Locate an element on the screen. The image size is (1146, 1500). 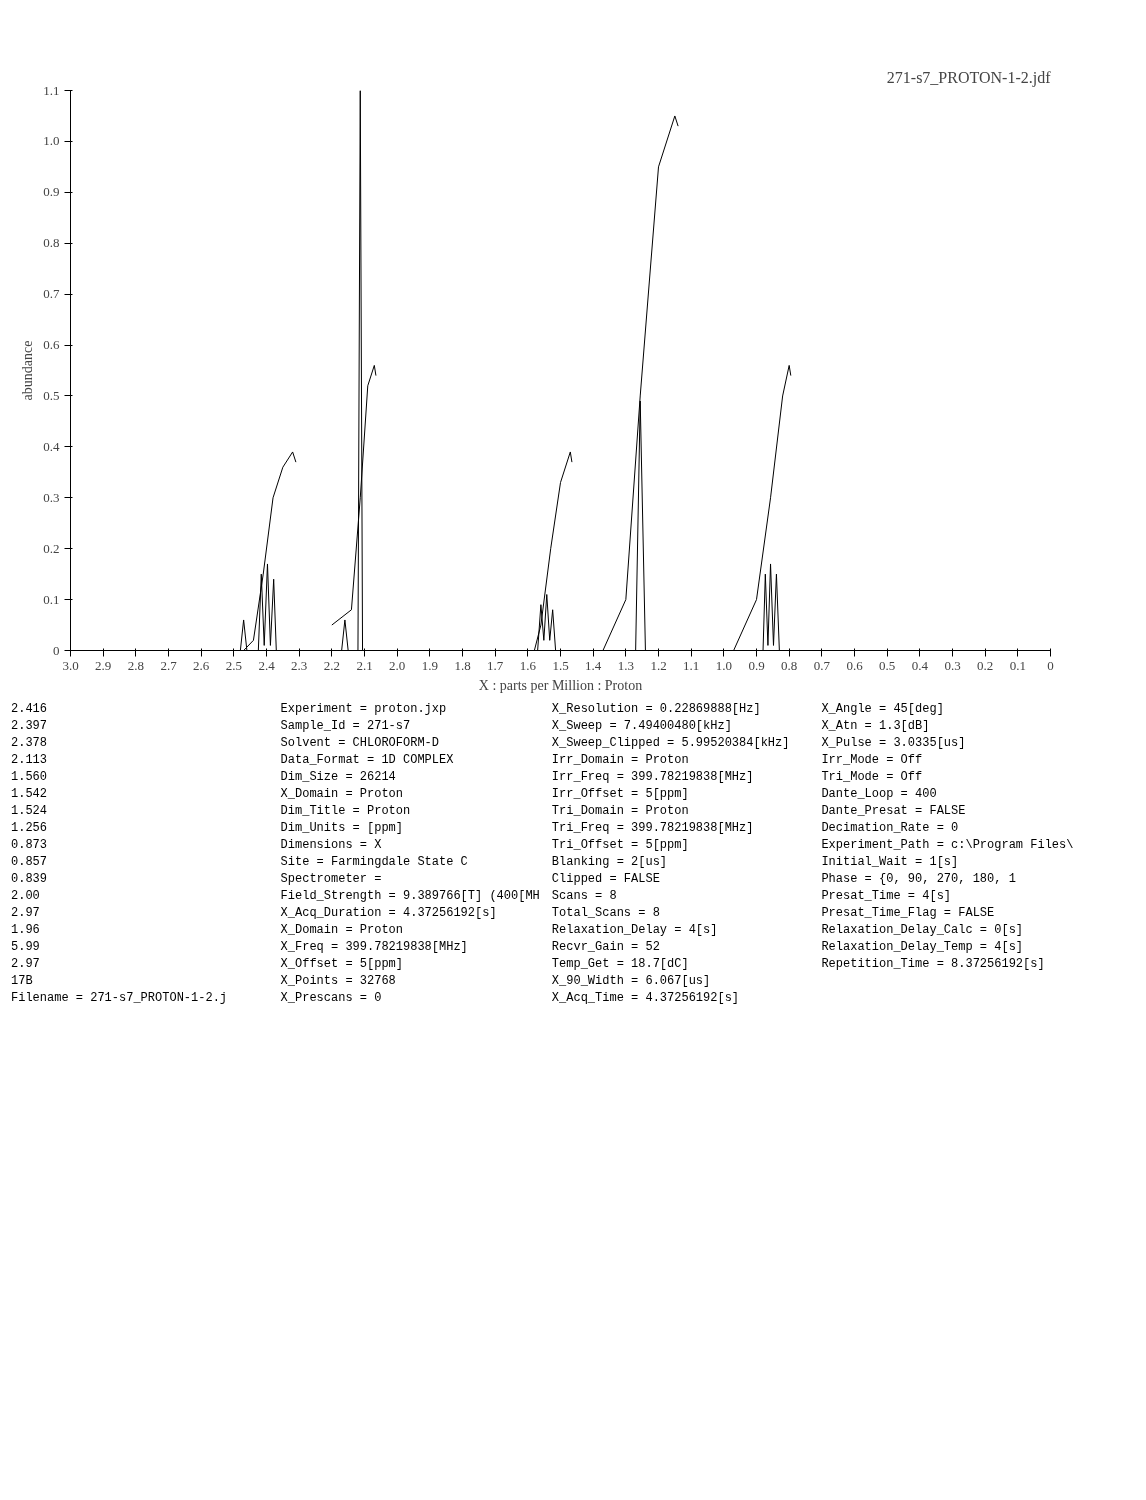
x-tick-label: 1.0 is located at coordinates (723, 665).